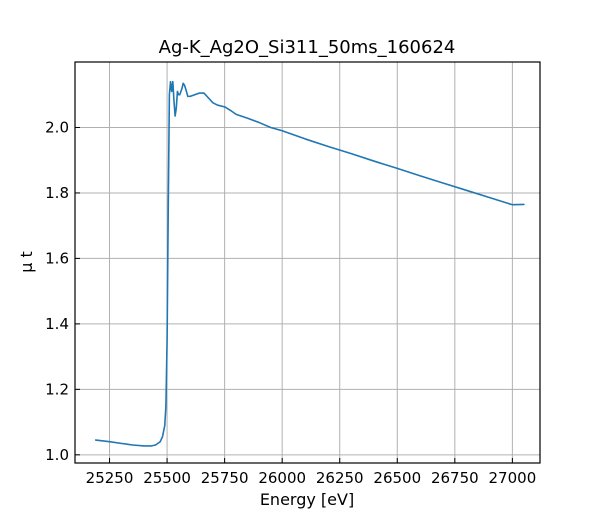  Describe the element at coordinates (57, 455) in the screenshot. I see `y-tick-label: 1.0` at that location.